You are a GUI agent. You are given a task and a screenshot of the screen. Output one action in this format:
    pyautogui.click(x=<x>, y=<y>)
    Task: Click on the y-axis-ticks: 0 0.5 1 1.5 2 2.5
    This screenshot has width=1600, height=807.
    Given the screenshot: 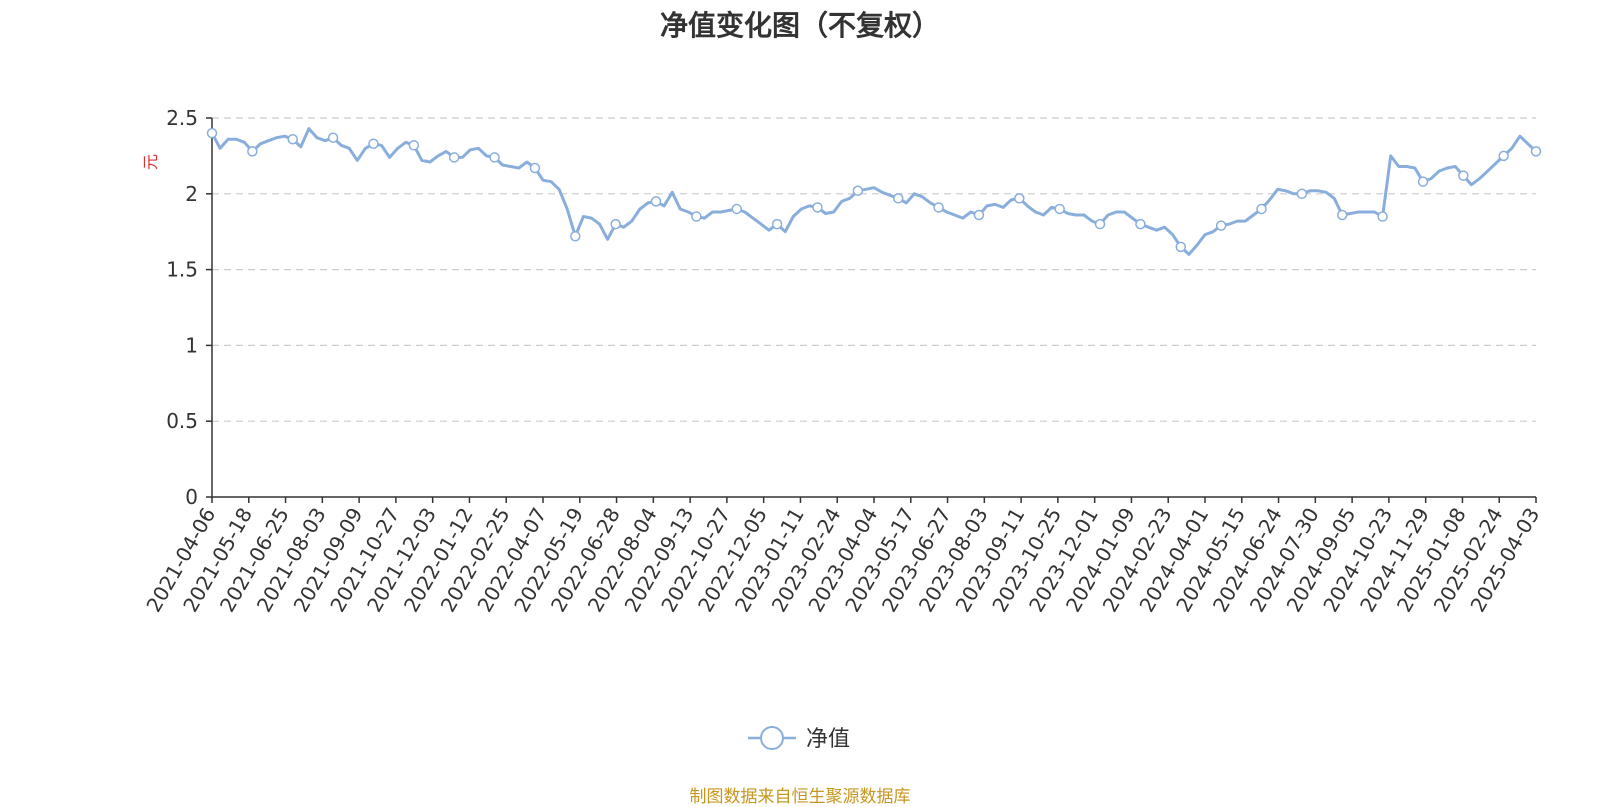 What is the action you would take?
    pyautogui.click(x=189, y=307)
    